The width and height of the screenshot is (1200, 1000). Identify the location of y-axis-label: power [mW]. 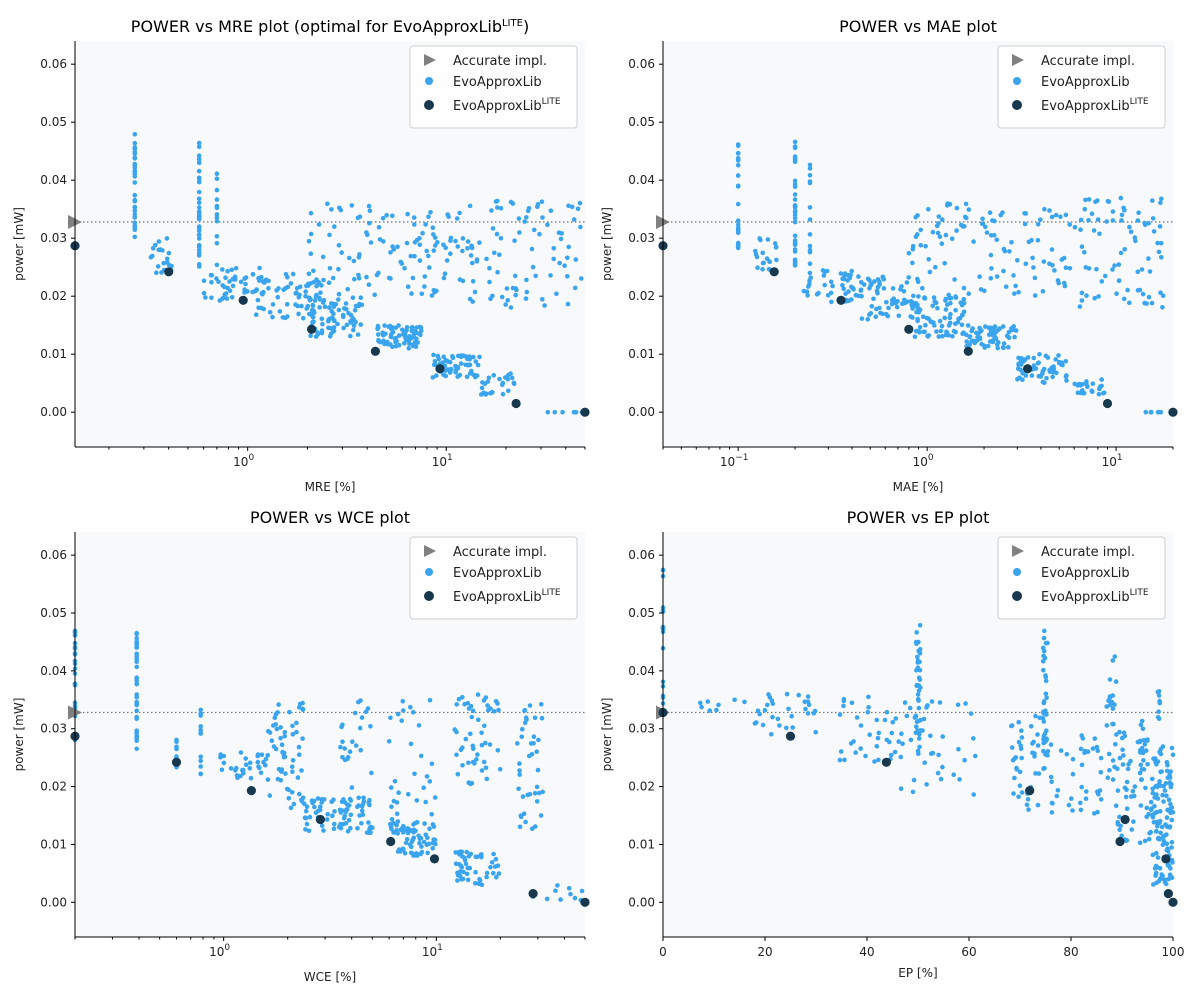
(19, 244).